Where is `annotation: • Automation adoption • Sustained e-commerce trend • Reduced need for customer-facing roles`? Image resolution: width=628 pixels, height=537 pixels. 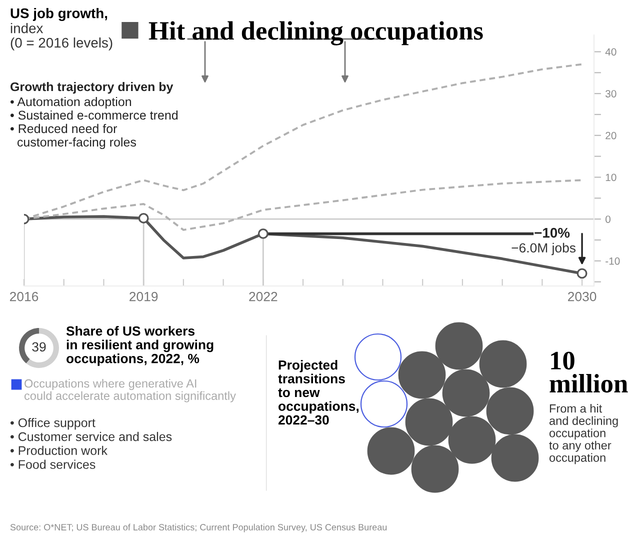 annotation: • Automation adoption • Sustained e-commerce trend • Reduced need for customer-facing roles is located at coordinates (94, 123).